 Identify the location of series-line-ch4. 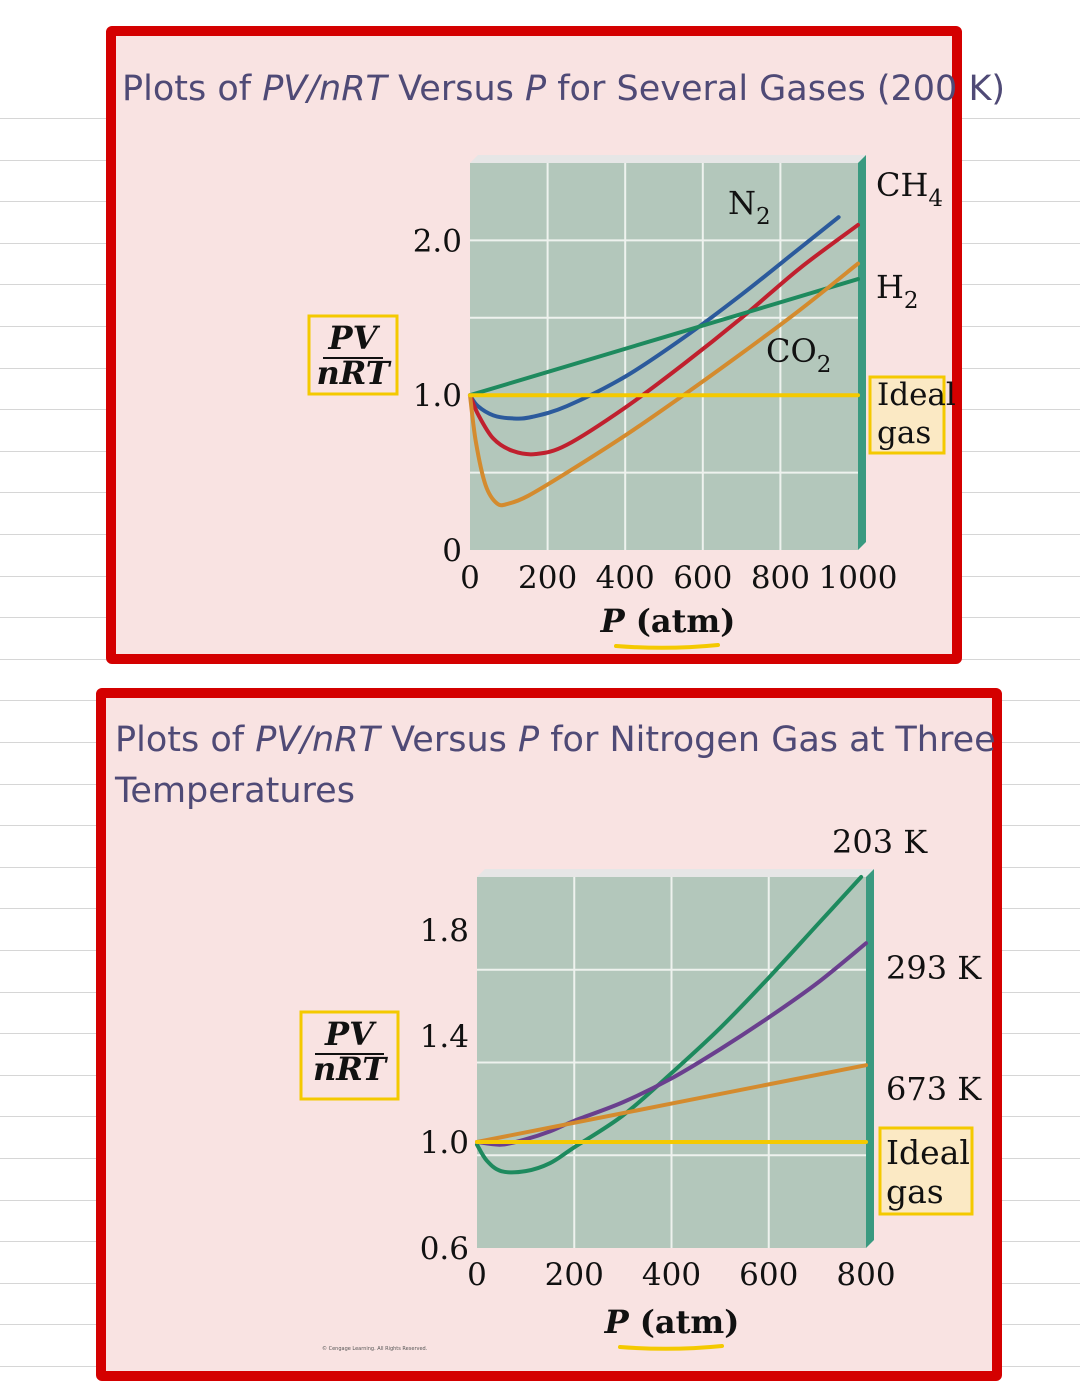
(664, 339).